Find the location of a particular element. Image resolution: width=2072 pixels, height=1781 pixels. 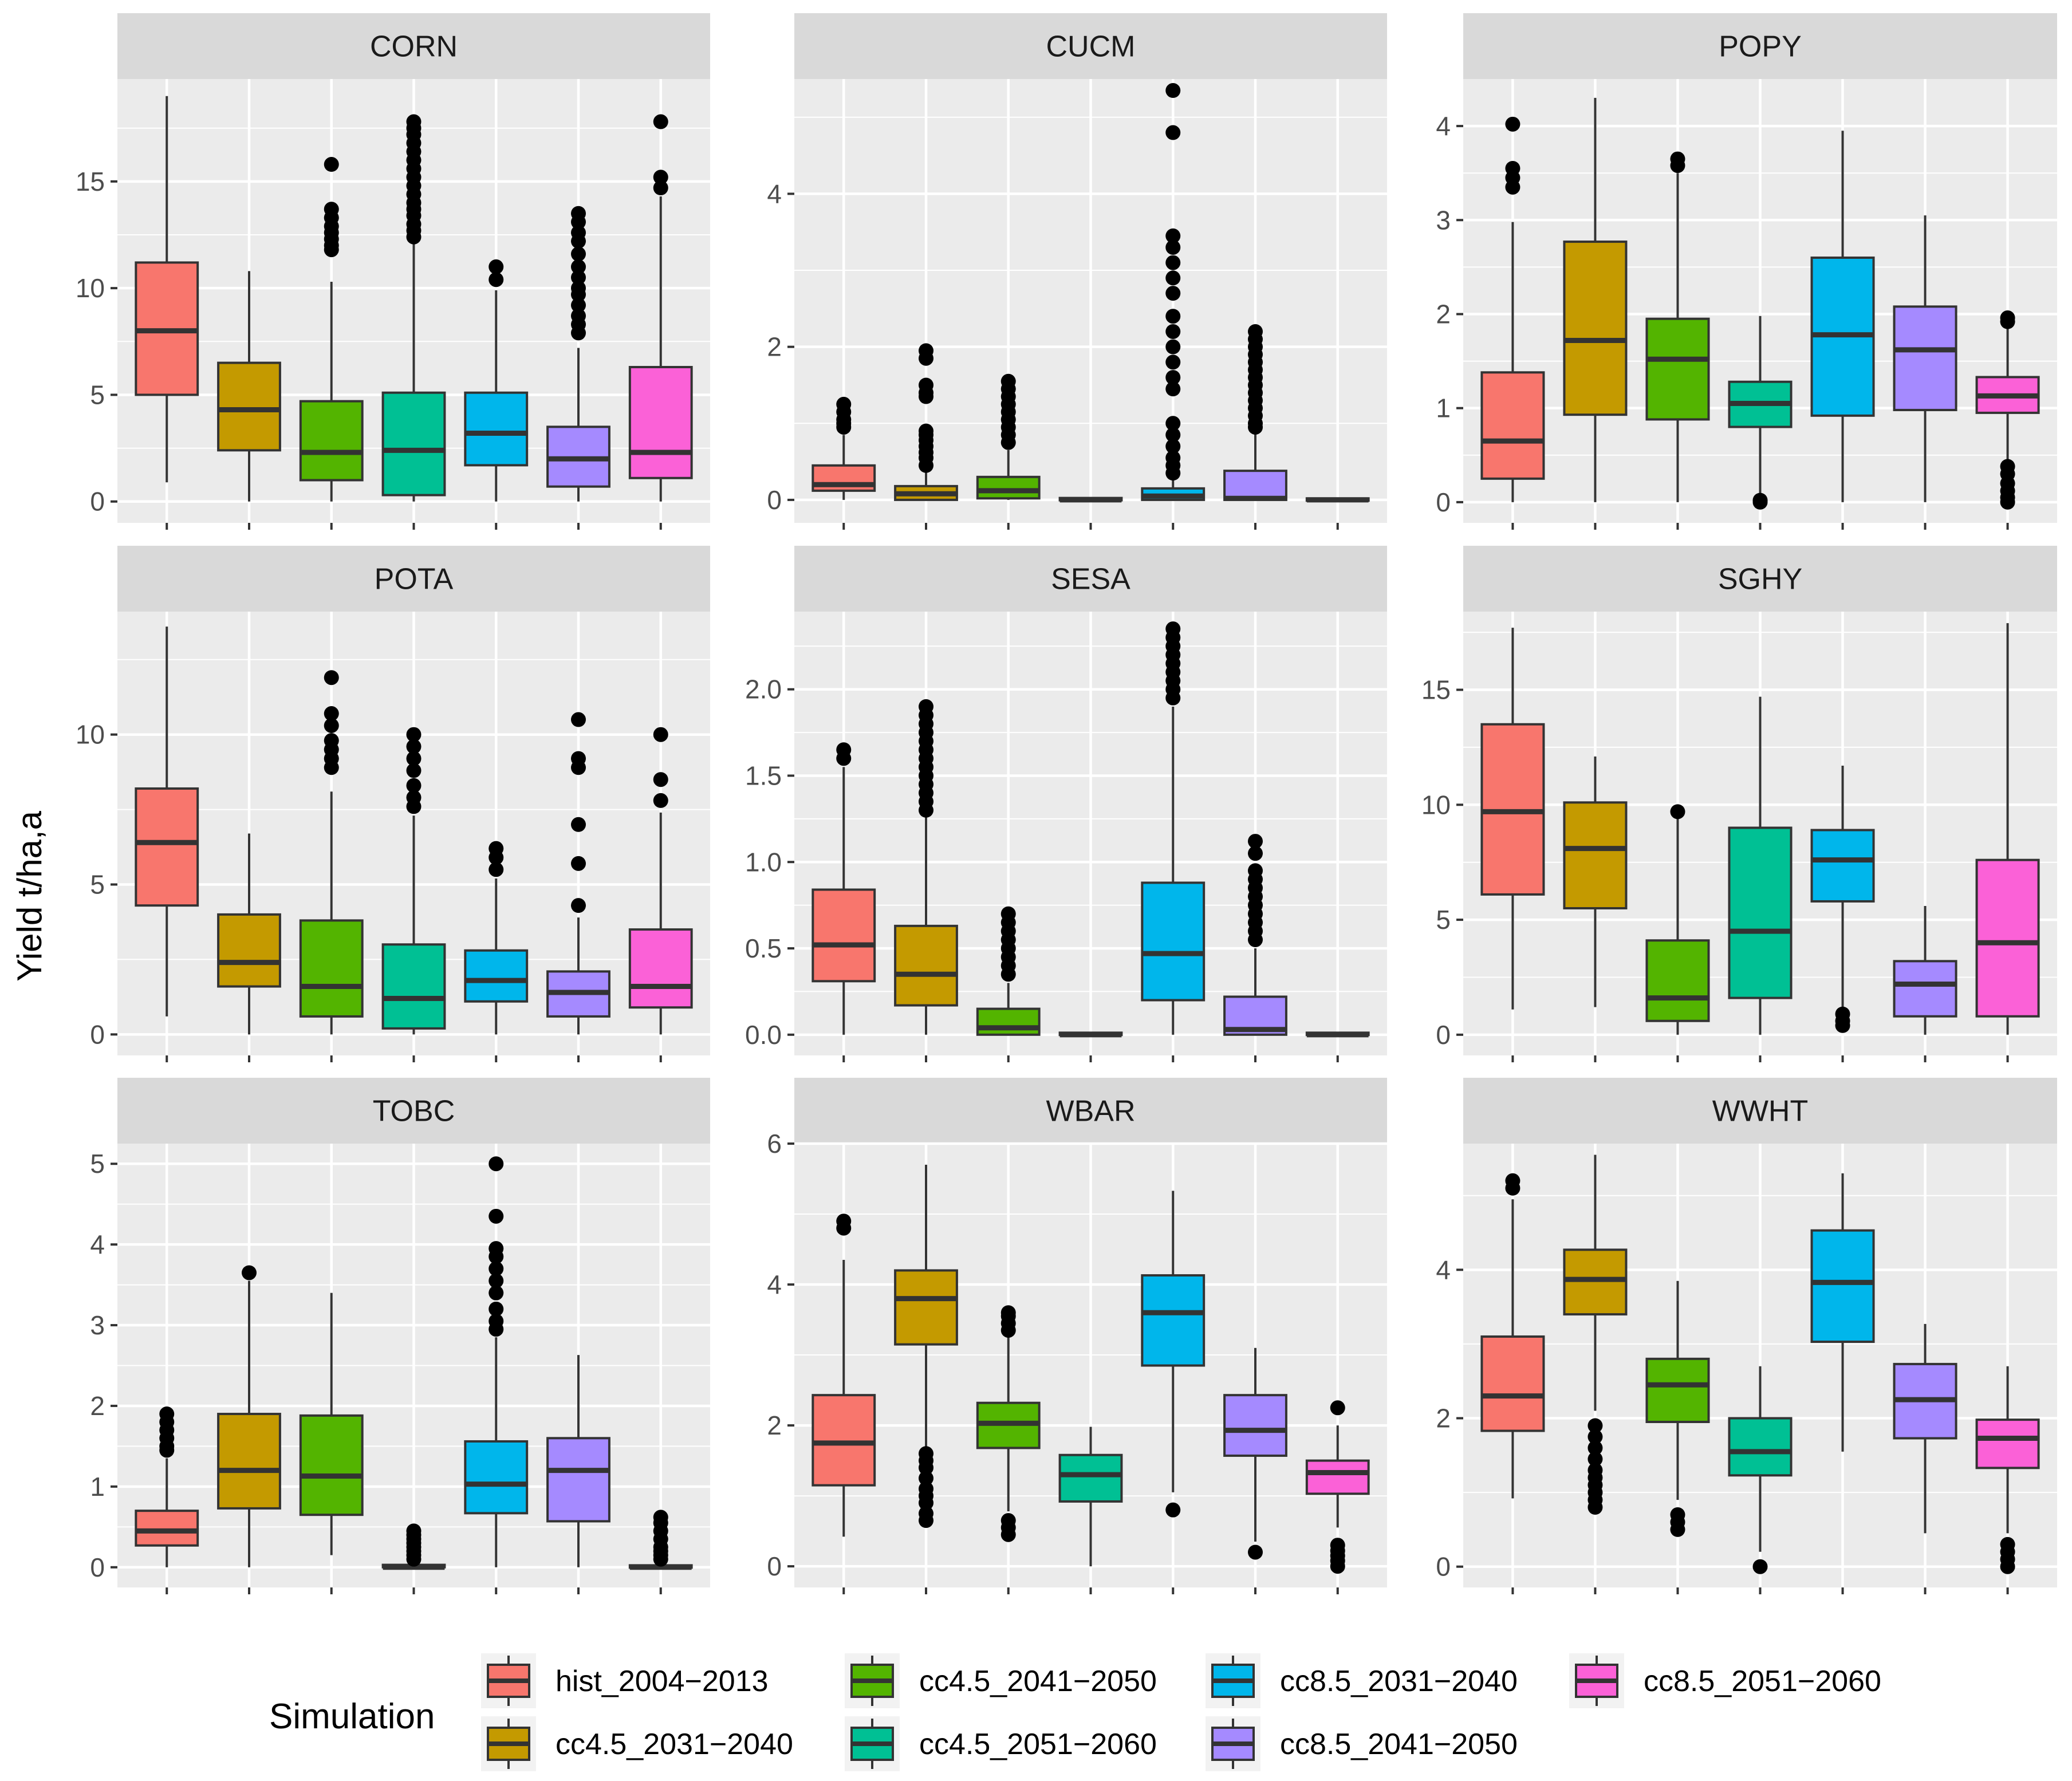

facet-strip-label: POTA is located at coordinates (414, 579).